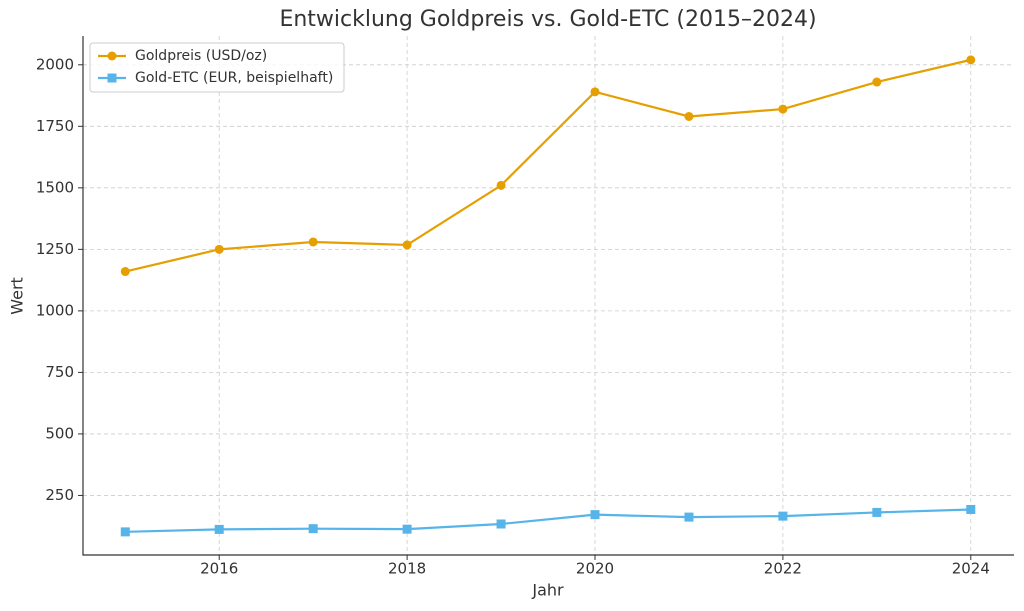  I want to click on y-axis-label: Wert, so click(17, 296).